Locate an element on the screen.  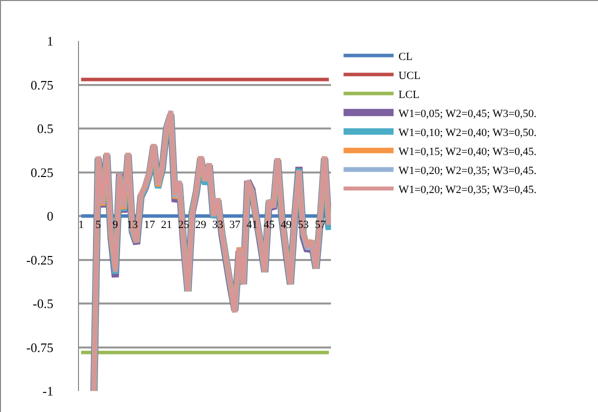
y-tick-label: 0.25 is located at coordinates (42, 172).